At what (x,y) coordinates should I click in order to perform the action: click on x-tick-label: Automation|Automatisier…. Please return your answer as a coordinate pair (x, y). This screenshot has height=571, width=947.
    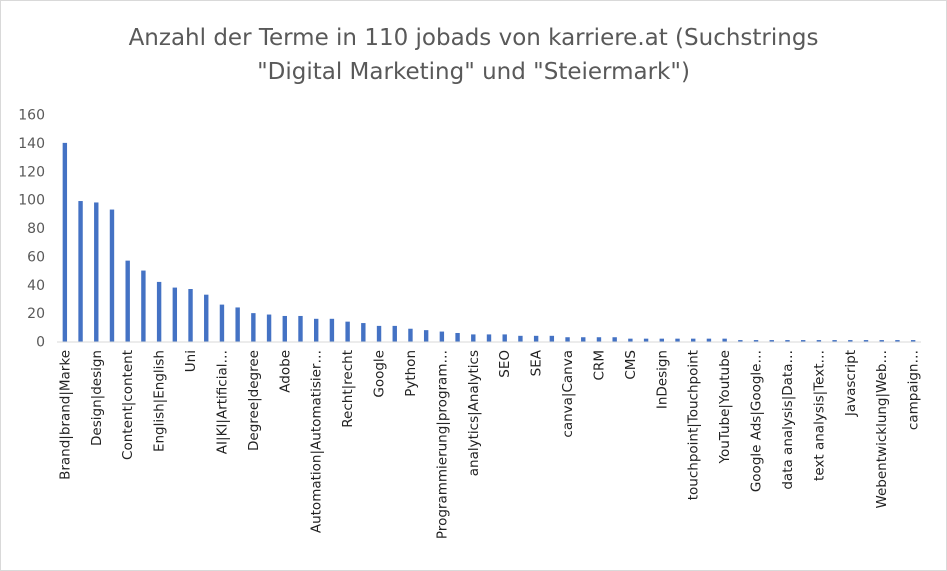
    Looking at the image, I should click on (317, 441).